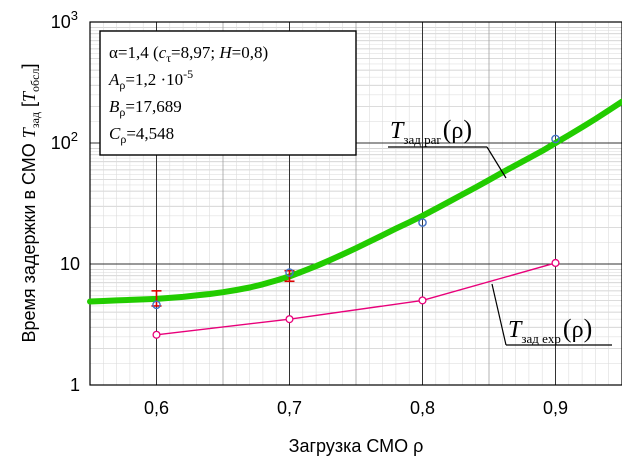 The width and height of the screenshot is (622, 461). Describe the element at coordinates (499, 314) in the screenshot. I see `label-exp-pointer` at that location.